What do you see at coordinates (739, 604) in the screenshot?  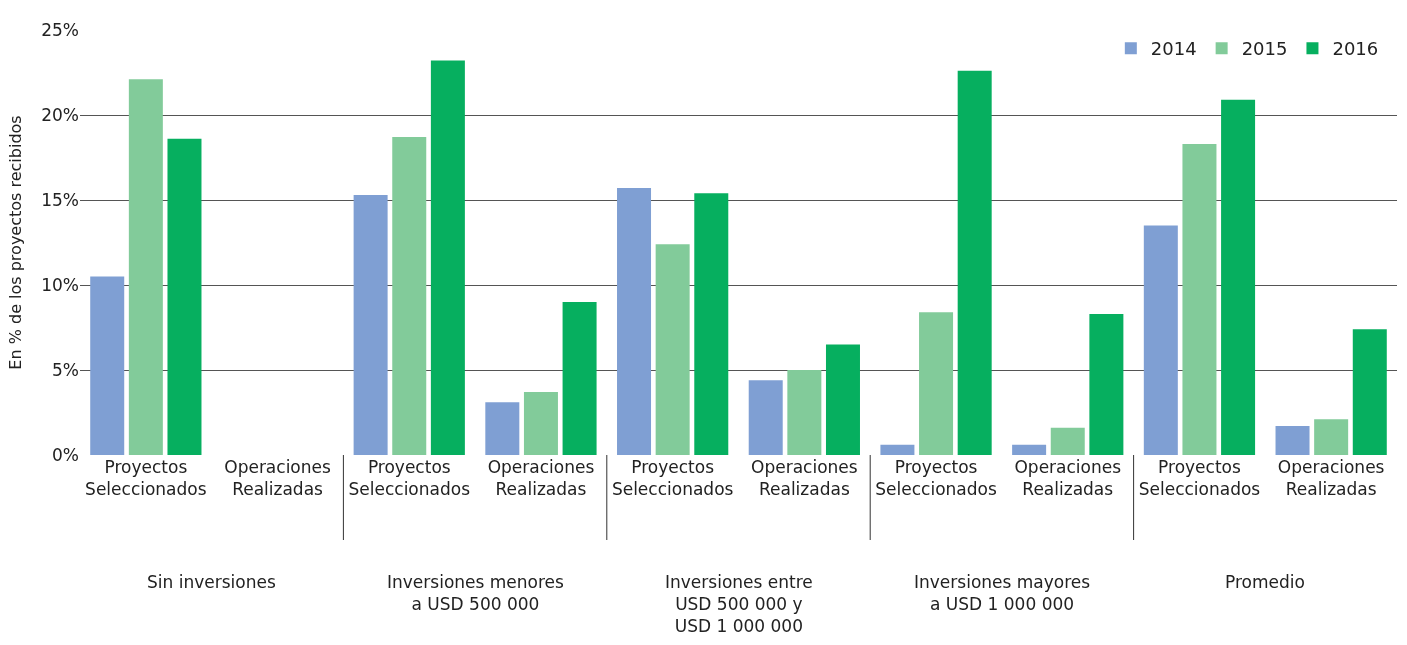 I see `text: Inversiones entre USD 500 000 y USD 1 000 000` at bounding box center [739, 604].